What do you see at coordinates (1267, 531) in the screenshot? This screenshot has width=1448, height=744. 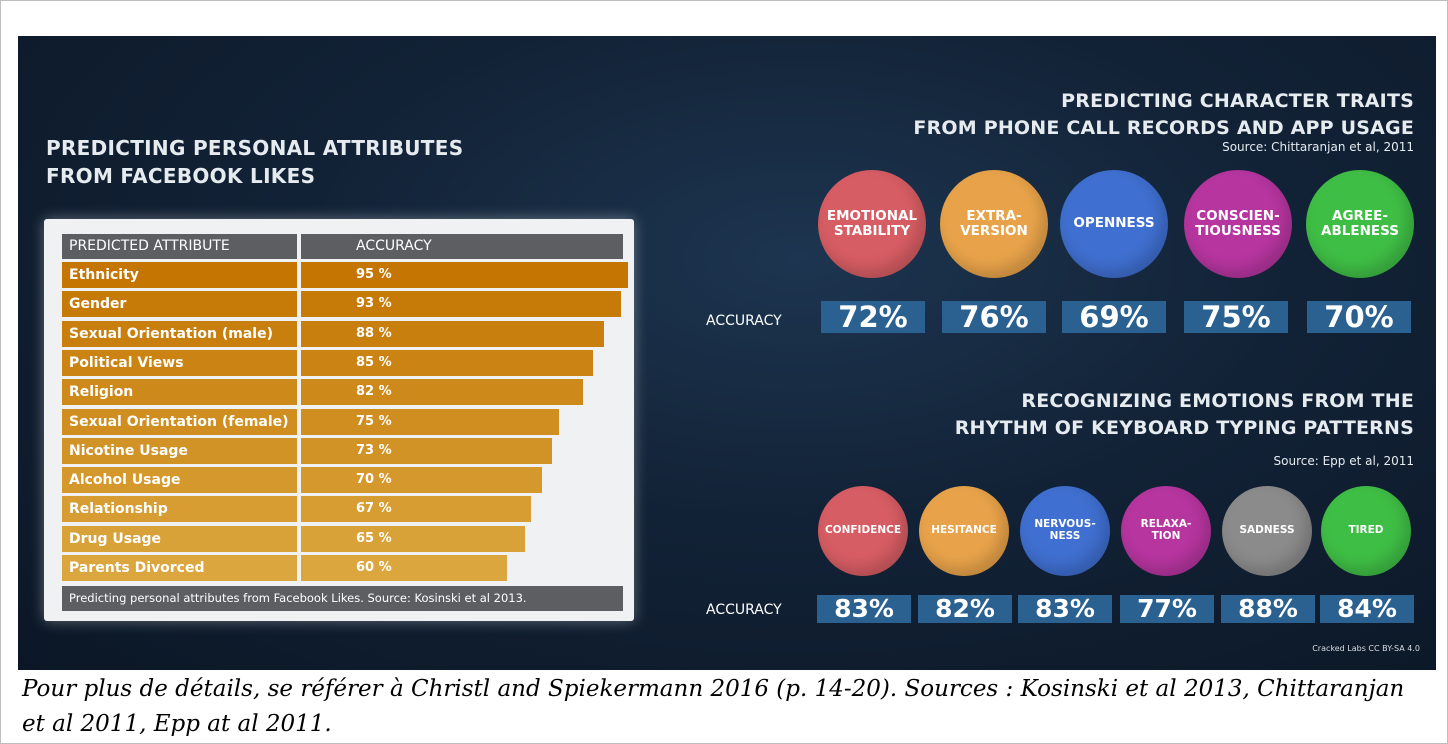 I see `emotion-circle: SADNESS` at bounding box center [1267, 531].